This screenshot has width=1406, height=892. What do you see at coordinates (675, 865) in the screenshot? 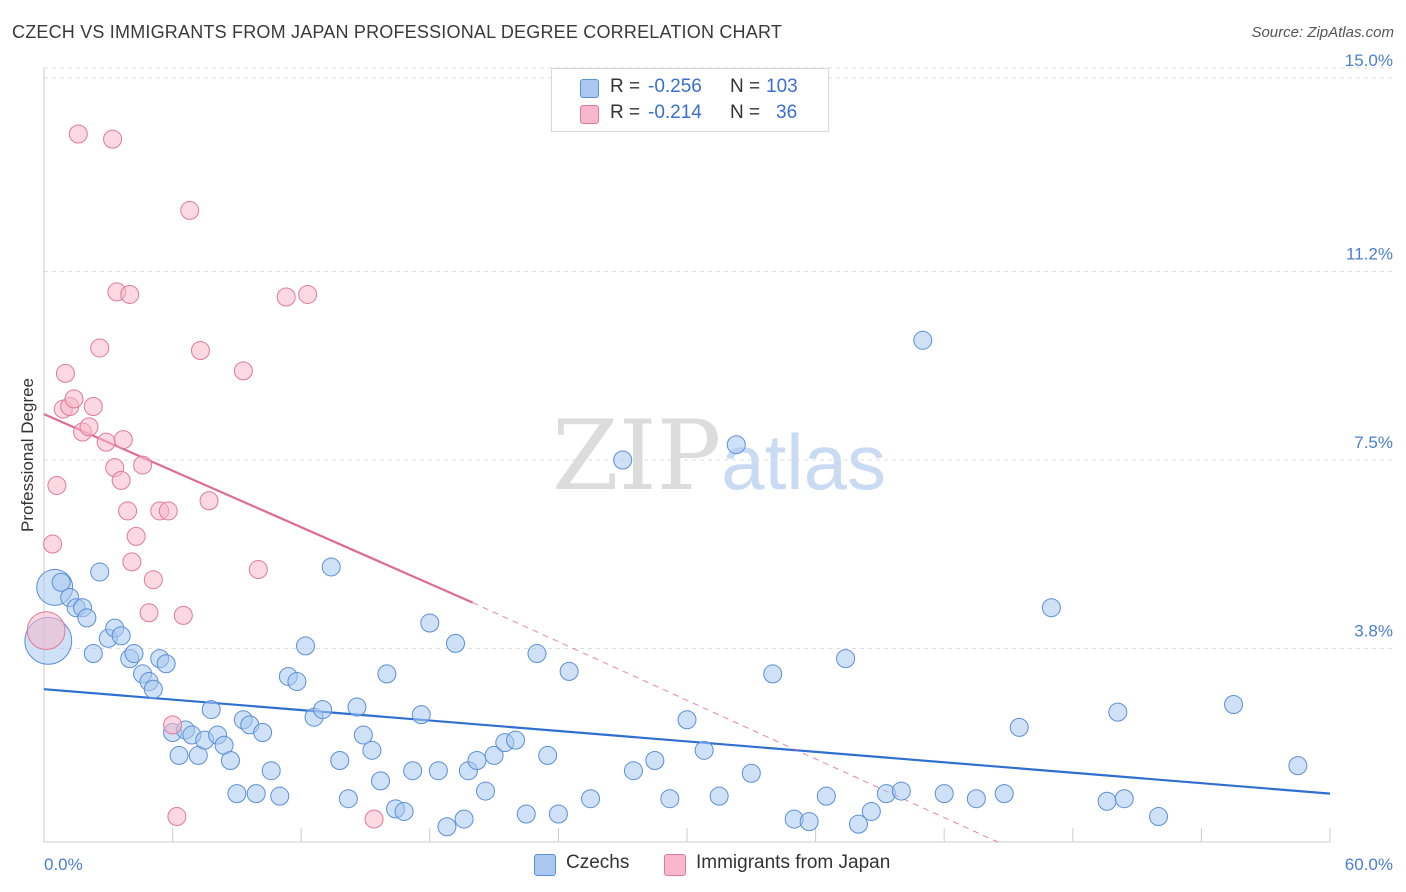
I see `bottom-legend-swatch-japan` at bounding box center [675, 865].